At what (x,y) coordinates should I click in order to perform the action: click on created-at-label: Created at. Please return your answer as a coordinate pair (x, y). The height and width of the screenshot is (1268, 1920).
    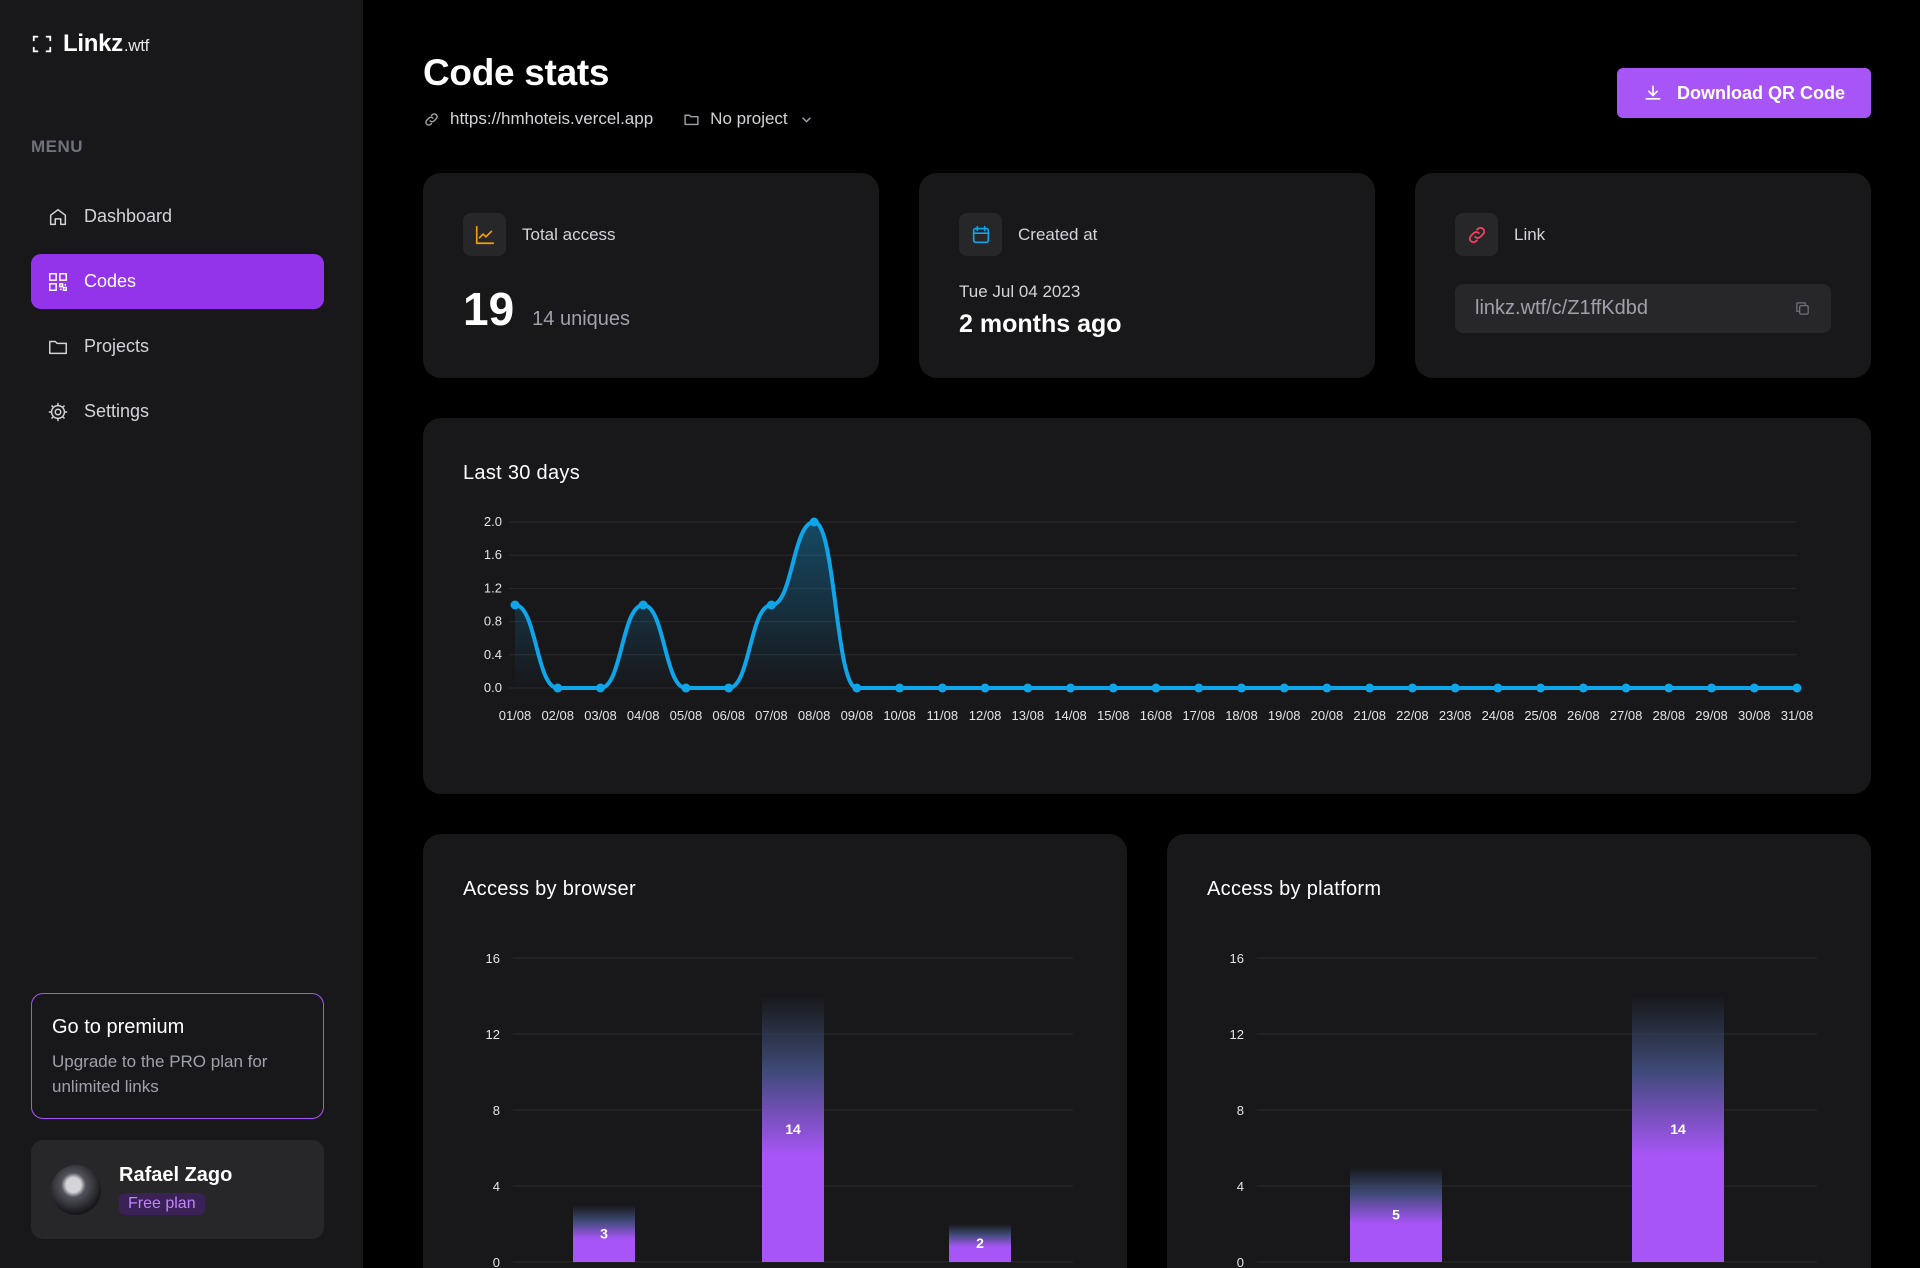
    Looking at the image, I should click on (1058, 234).